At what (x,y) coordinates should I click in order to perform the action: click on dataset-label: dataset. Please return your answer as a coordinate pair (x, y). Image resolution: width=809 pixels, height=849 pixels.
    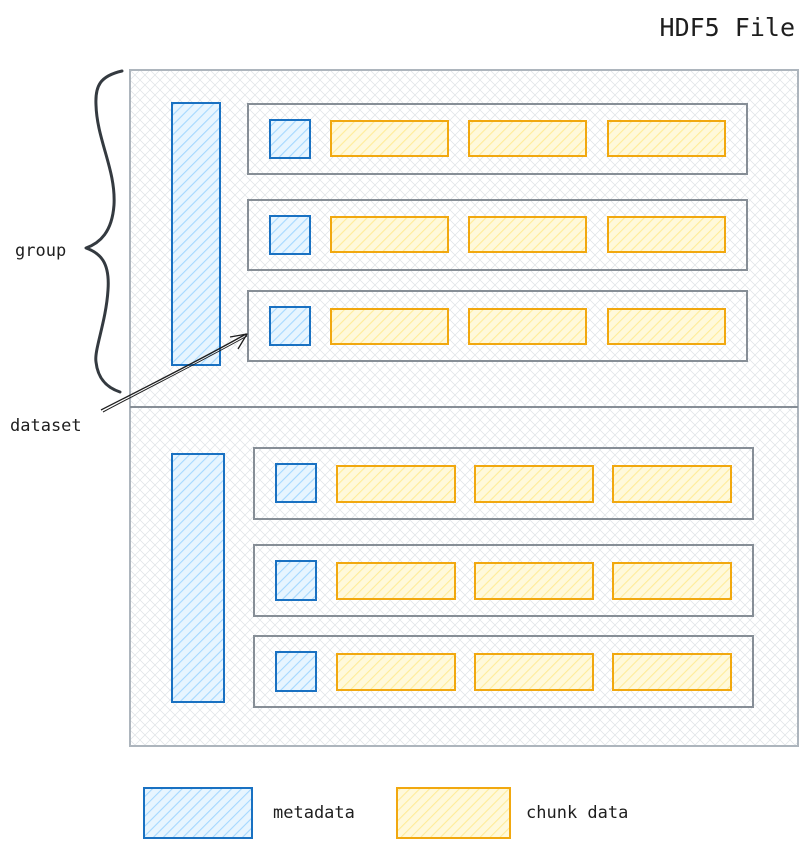
    Looking at the image, I should click on (46, 426).